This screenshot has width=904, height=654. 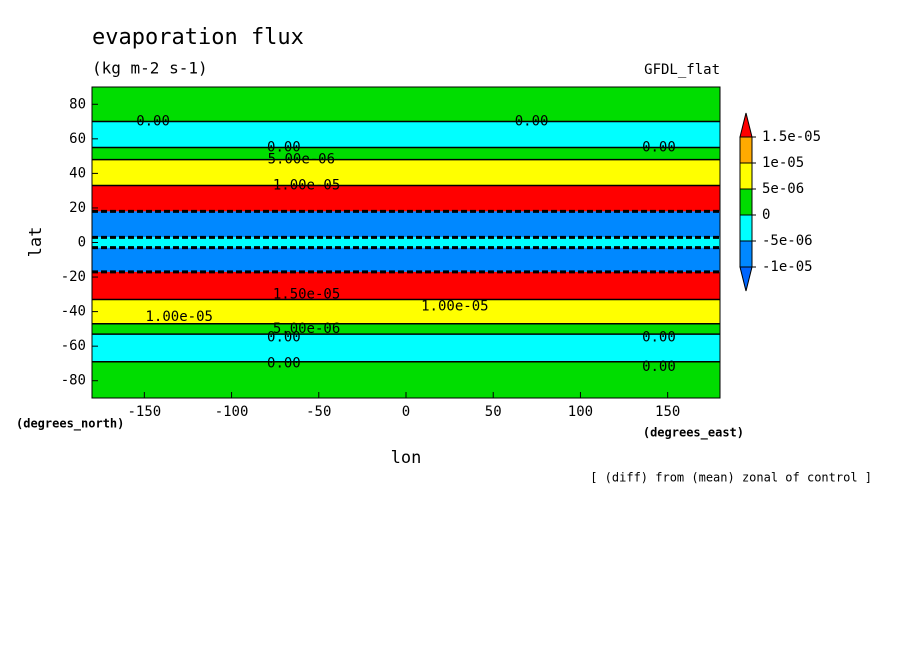 I want to click on y-tick-label: 60, so click(x=77, y=139).